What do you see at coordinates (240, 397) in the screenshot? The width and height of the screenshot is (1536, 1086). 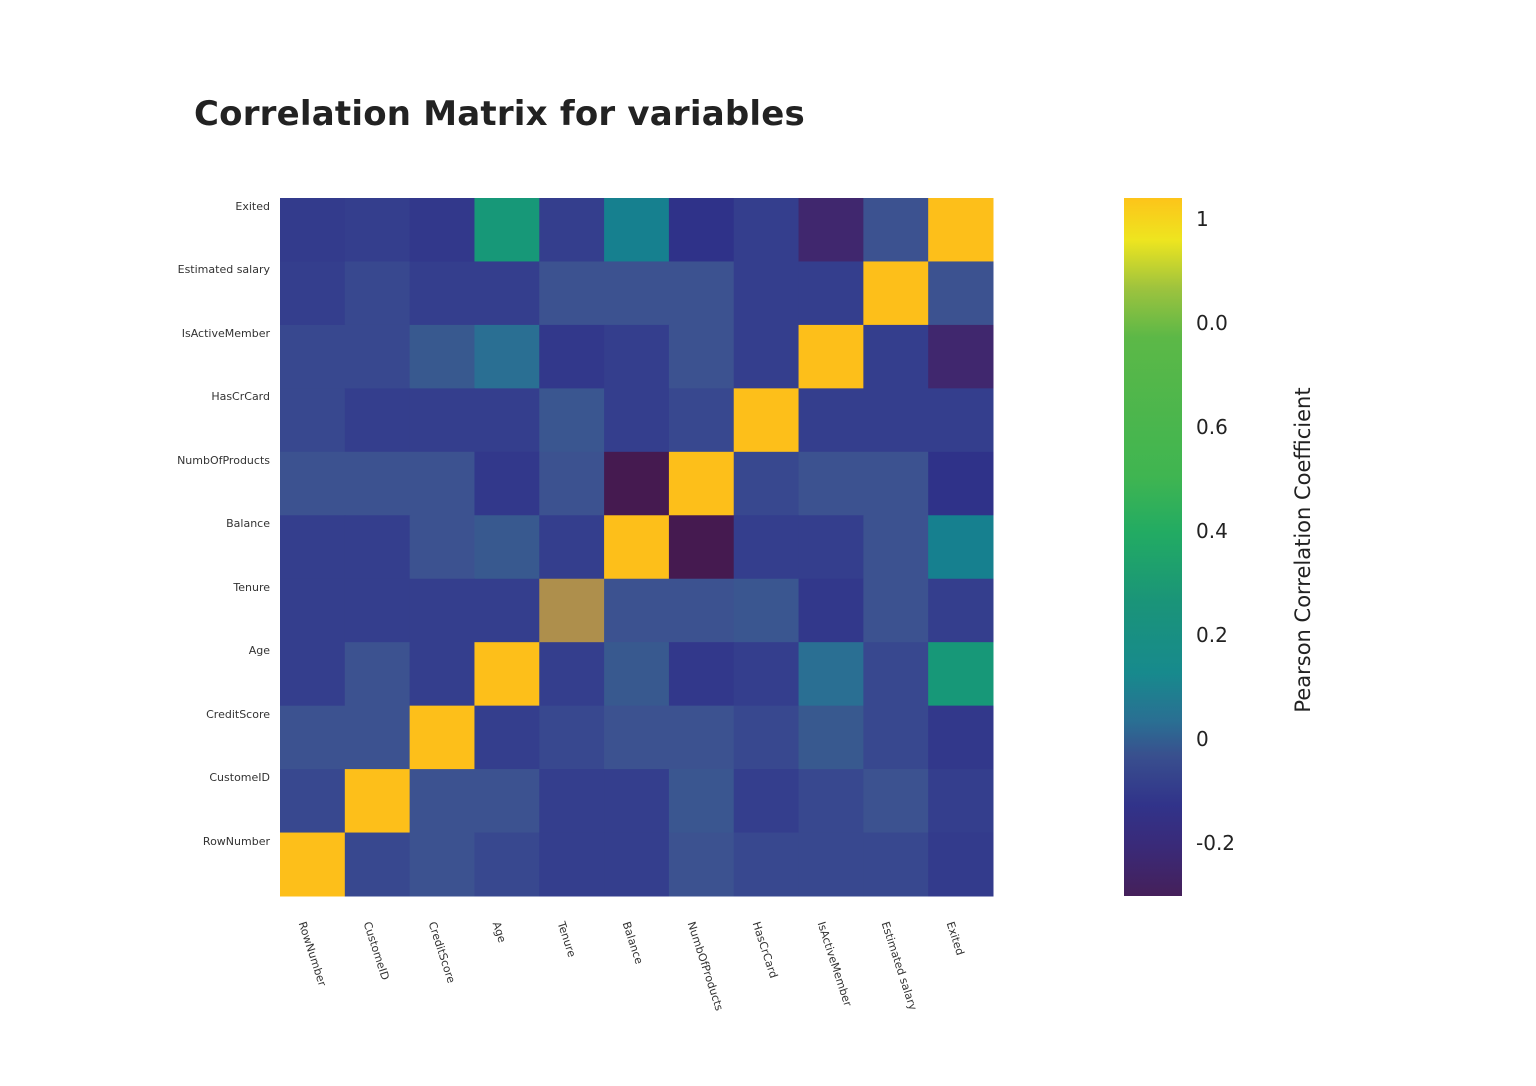 I see `row-label: HasCrCard` at bounding box center [240, 397].